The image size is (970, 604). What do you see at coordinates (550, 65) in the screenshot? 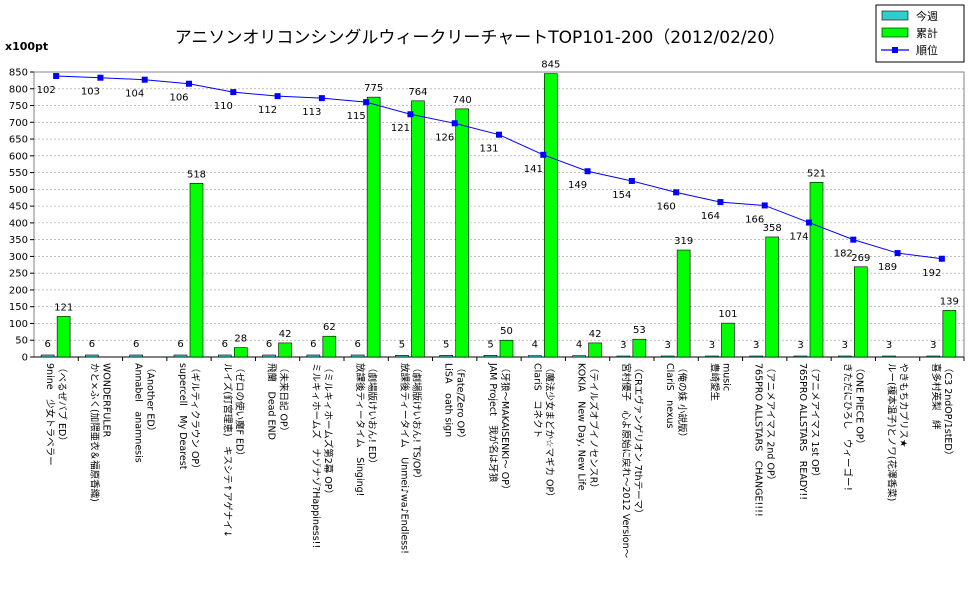
I see `data-label-cumulative: 845` at bounding box center [550, 65].